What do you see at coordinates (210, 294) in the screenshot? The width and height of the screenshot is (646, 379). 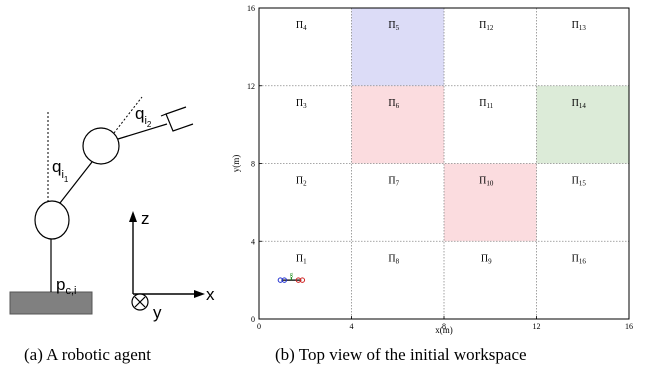 I see `label-x: x` at bounding box center [210, 294].